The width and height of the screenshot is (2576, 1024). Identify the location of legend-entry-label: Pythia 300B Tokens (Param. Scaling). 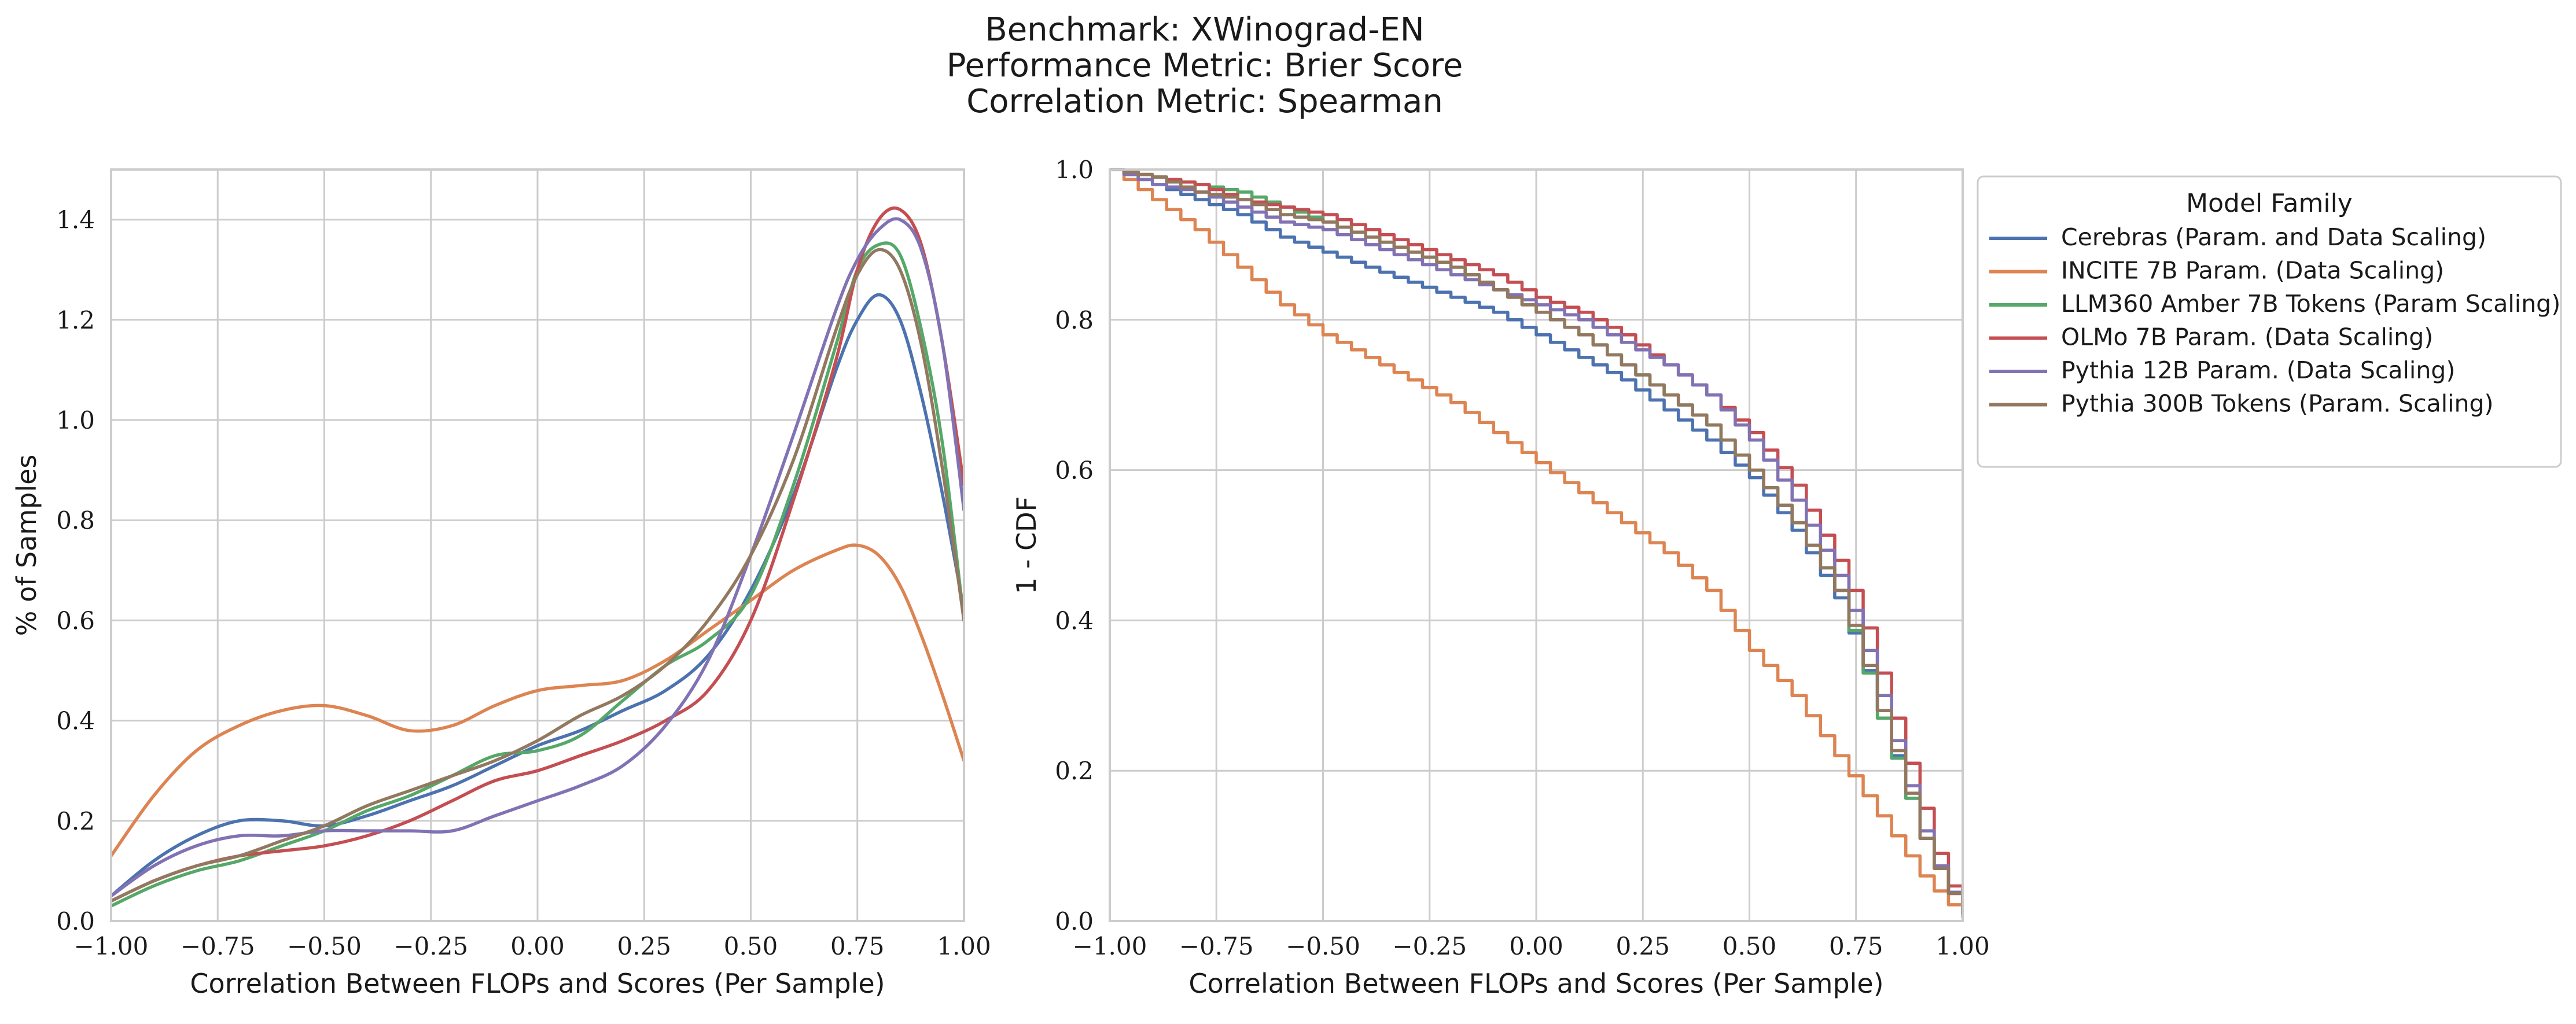
(2277, 404).